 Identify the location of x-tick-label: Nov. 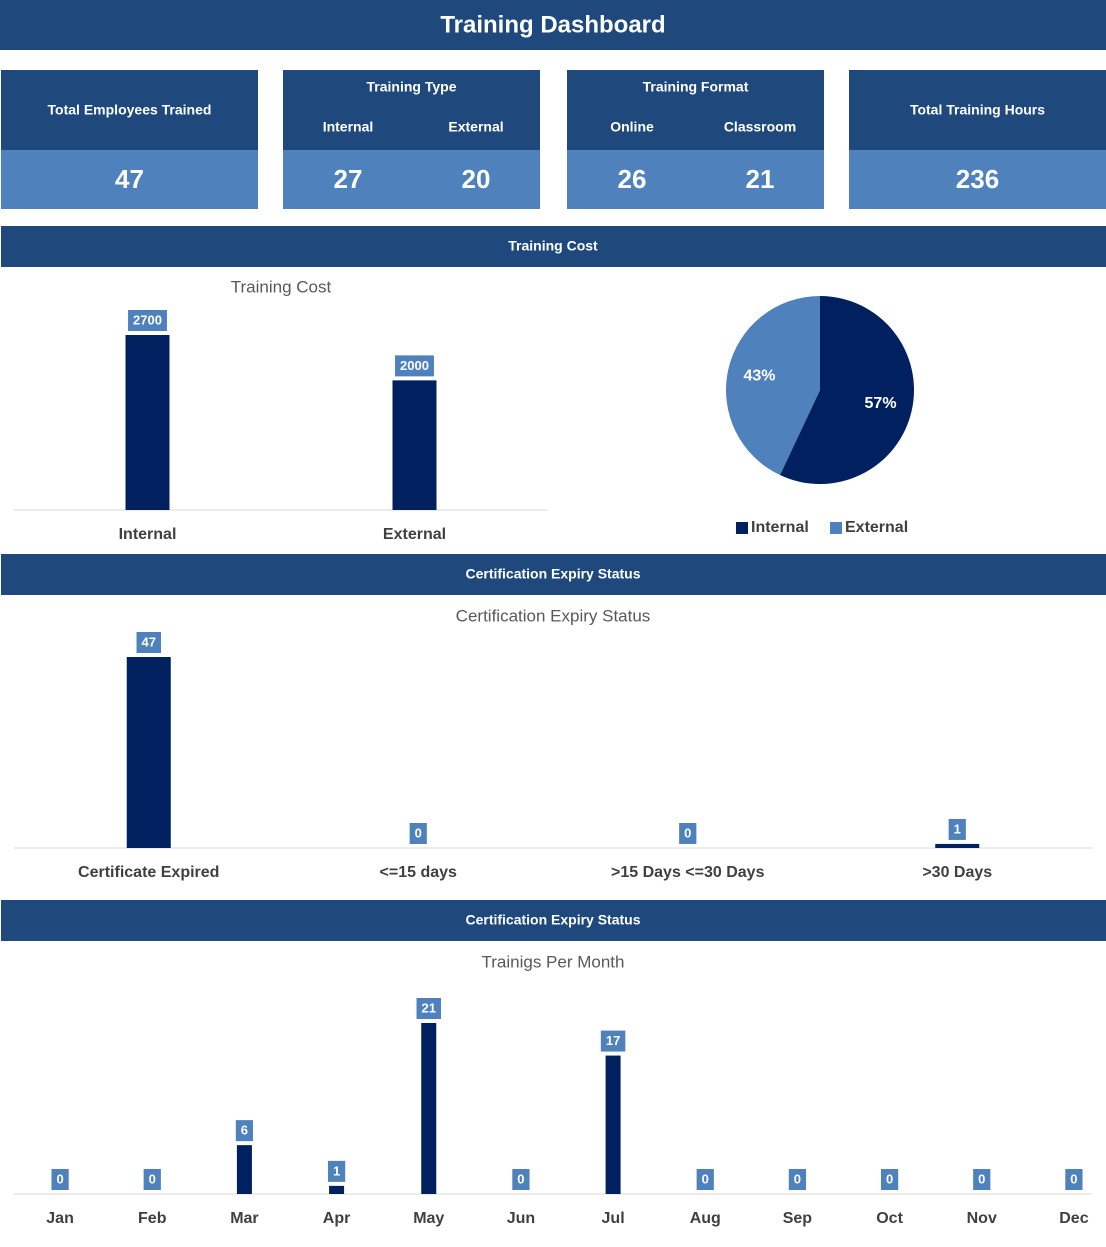
(982, 1218).